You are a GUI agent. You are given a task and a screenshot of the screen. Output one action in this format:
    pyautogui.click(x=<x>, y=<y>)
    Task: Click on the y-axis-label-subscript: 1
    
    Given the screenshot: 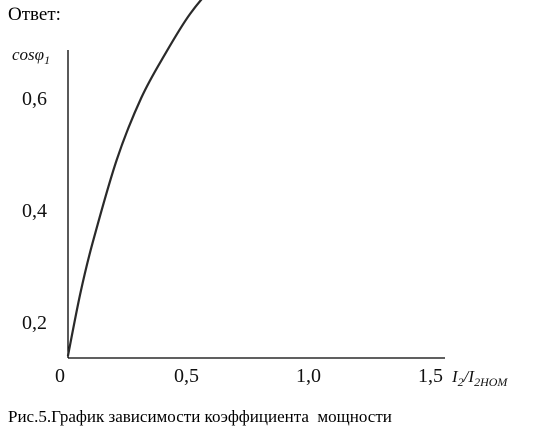 What is the action you would take?
    pyautogui.click(x=47, y=60)
    